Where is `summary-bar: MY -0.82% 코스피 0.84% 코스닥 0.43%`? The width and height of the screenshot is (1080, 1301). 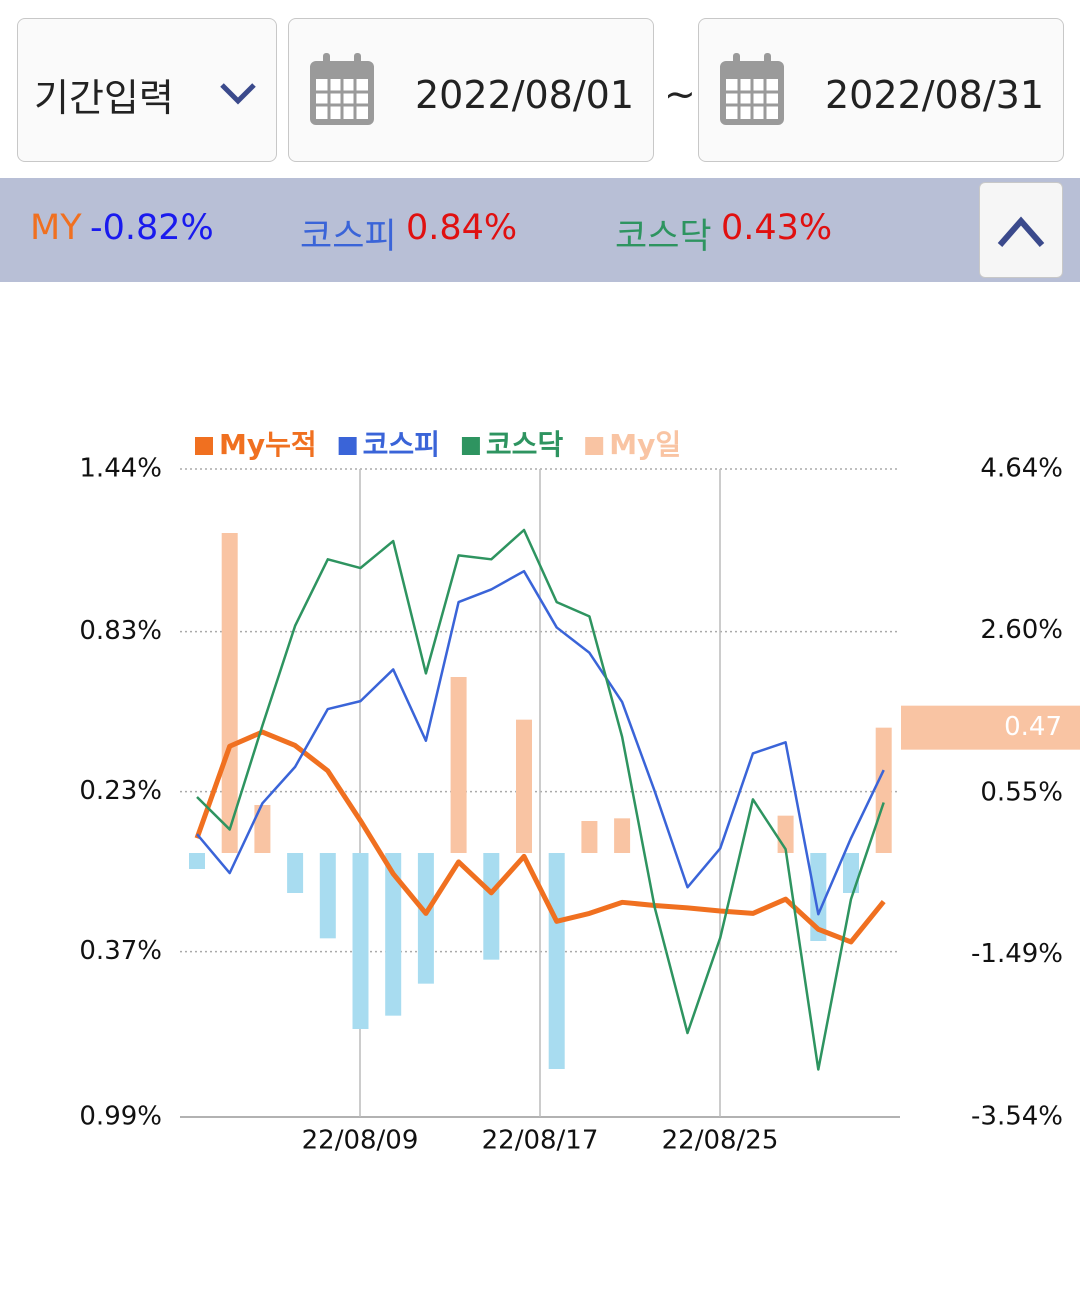
summary-bar: MY -0.82% 코스피 0.84% 코스닥 0.43% is located at coordinates (540, 230).